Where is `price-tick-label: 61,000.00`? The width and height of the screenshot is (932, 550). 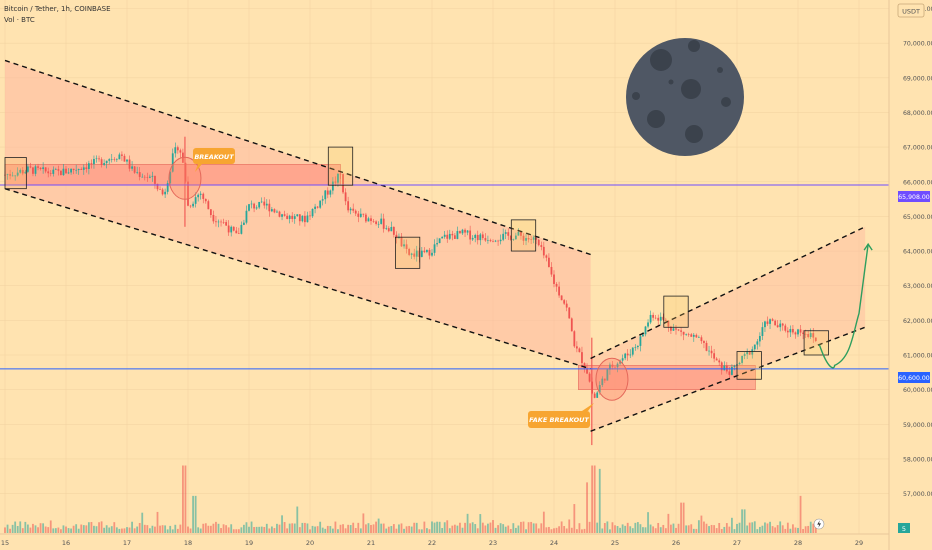
price-tick-label: 61,000.00 is located at coordinates (917, 356).